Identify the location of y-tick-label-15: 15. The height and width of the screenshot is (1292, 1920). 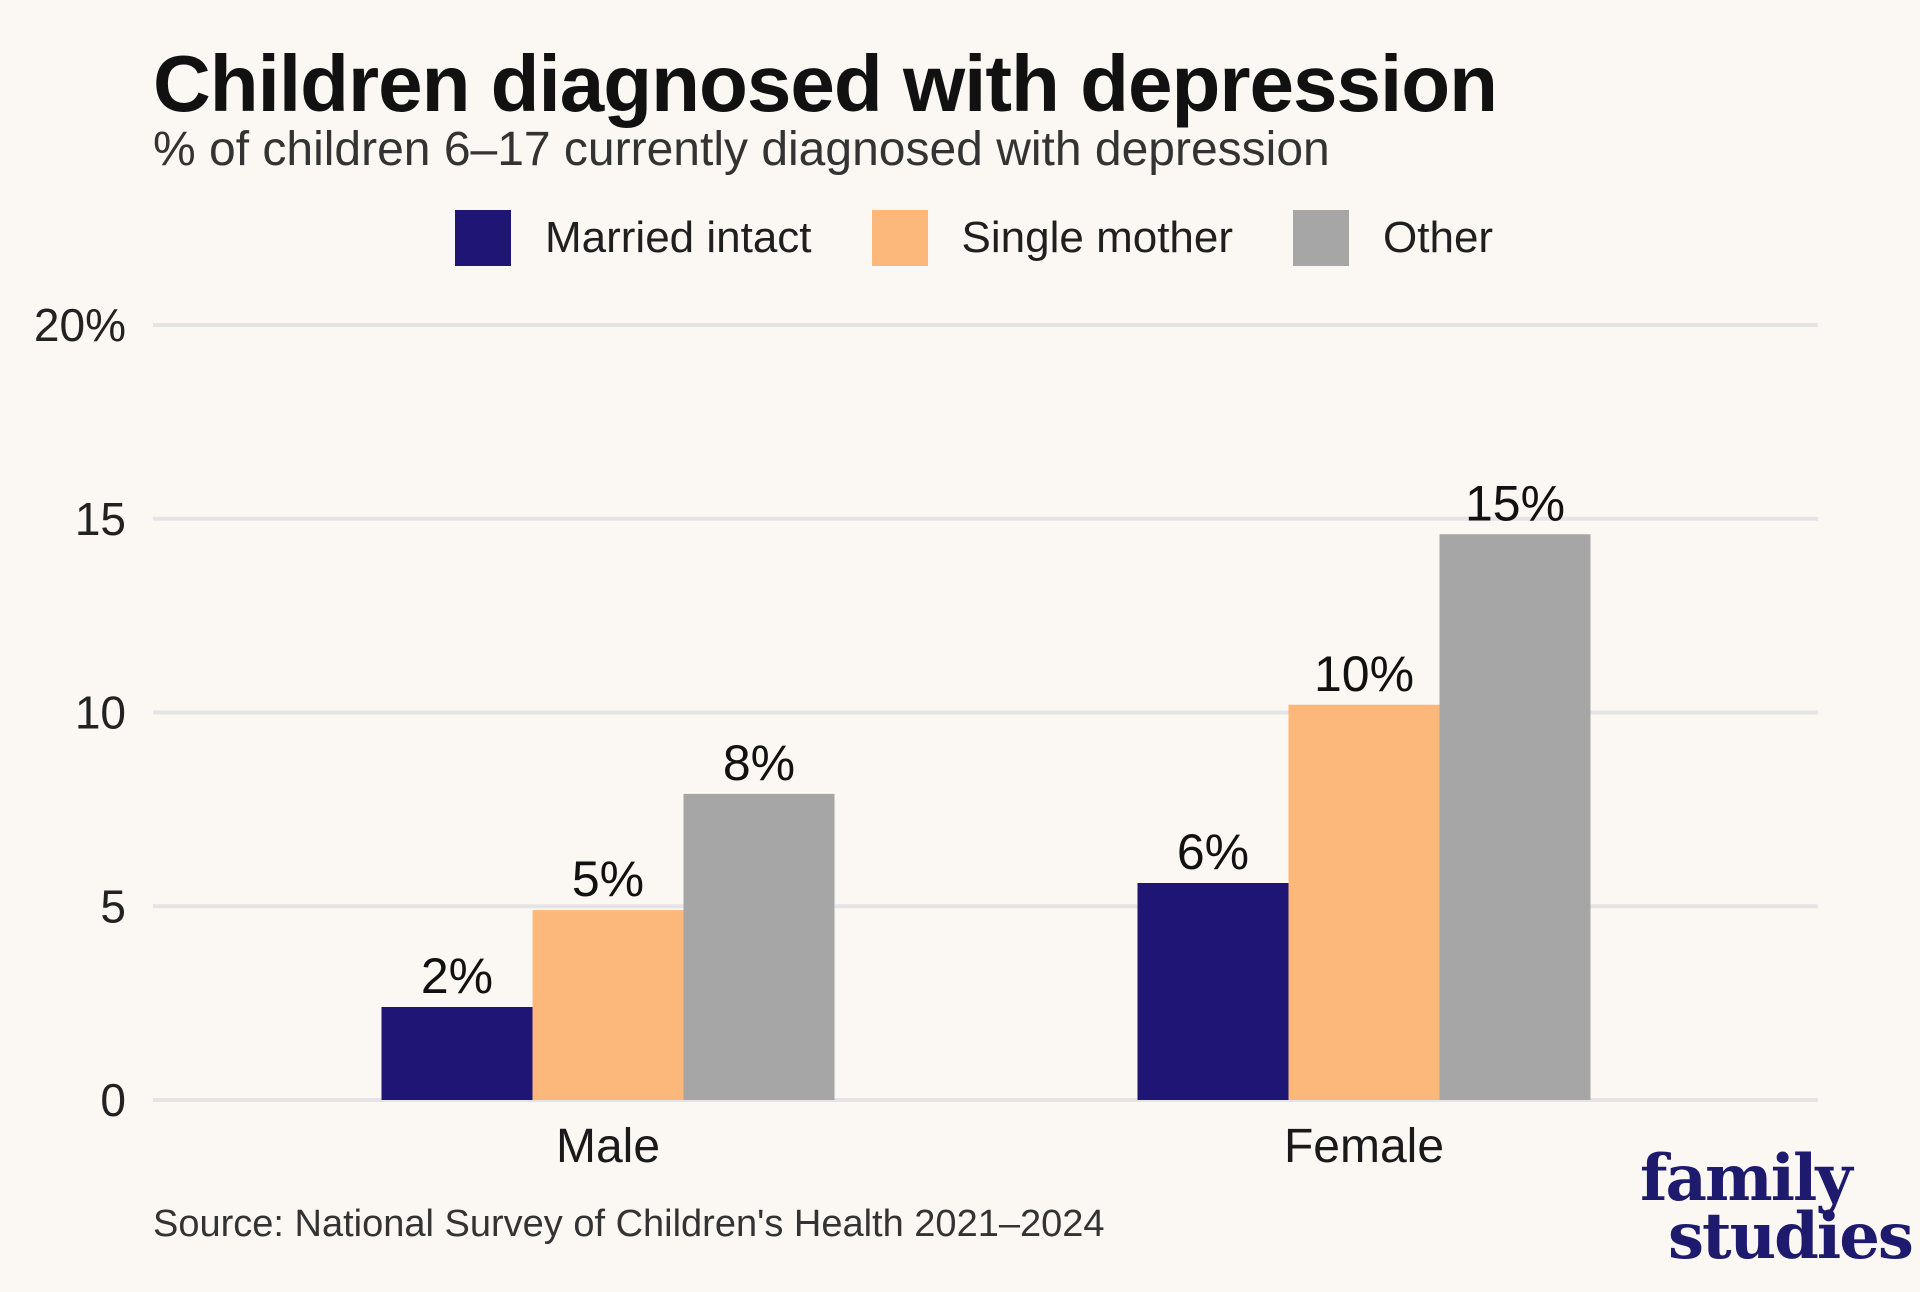
(100, 519).